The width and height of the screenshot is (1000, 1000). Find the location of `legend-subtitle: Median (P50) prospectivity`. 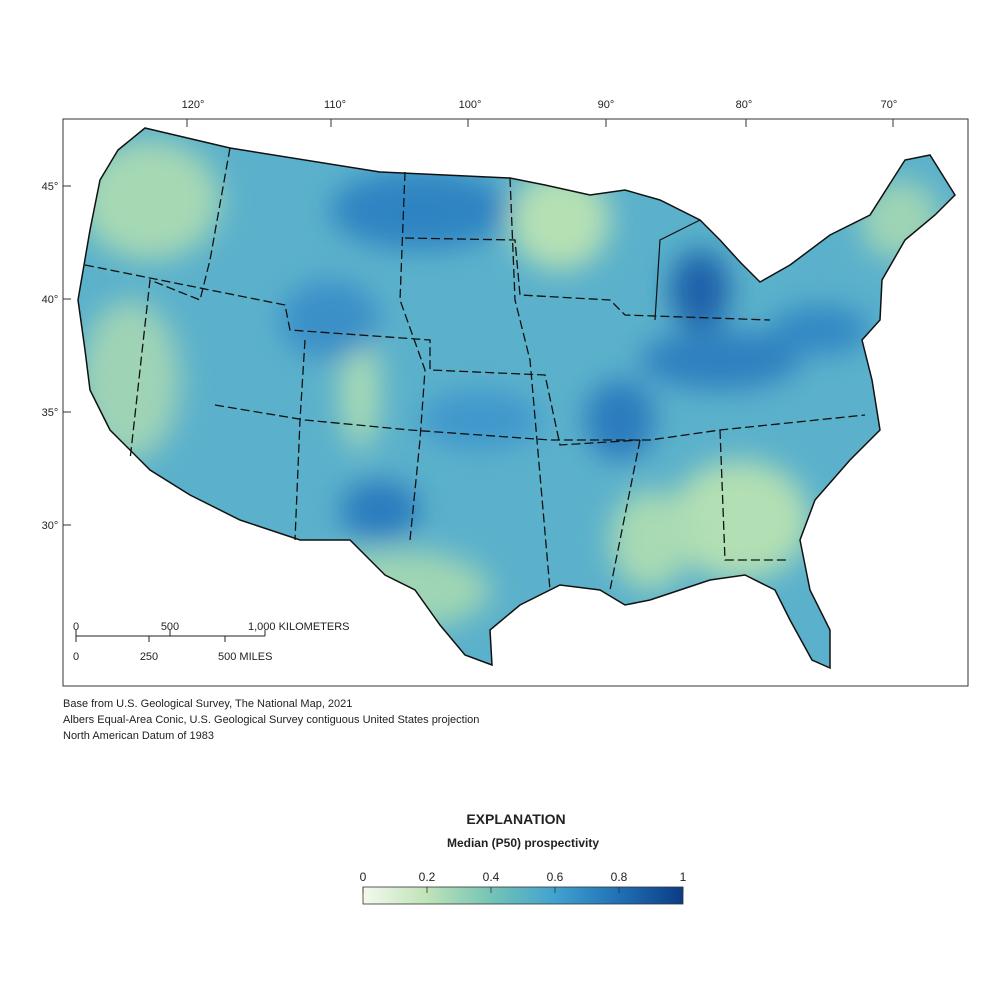

legend-subtitle: Median (P50) prospectivity is located at coordinates (523, 843).